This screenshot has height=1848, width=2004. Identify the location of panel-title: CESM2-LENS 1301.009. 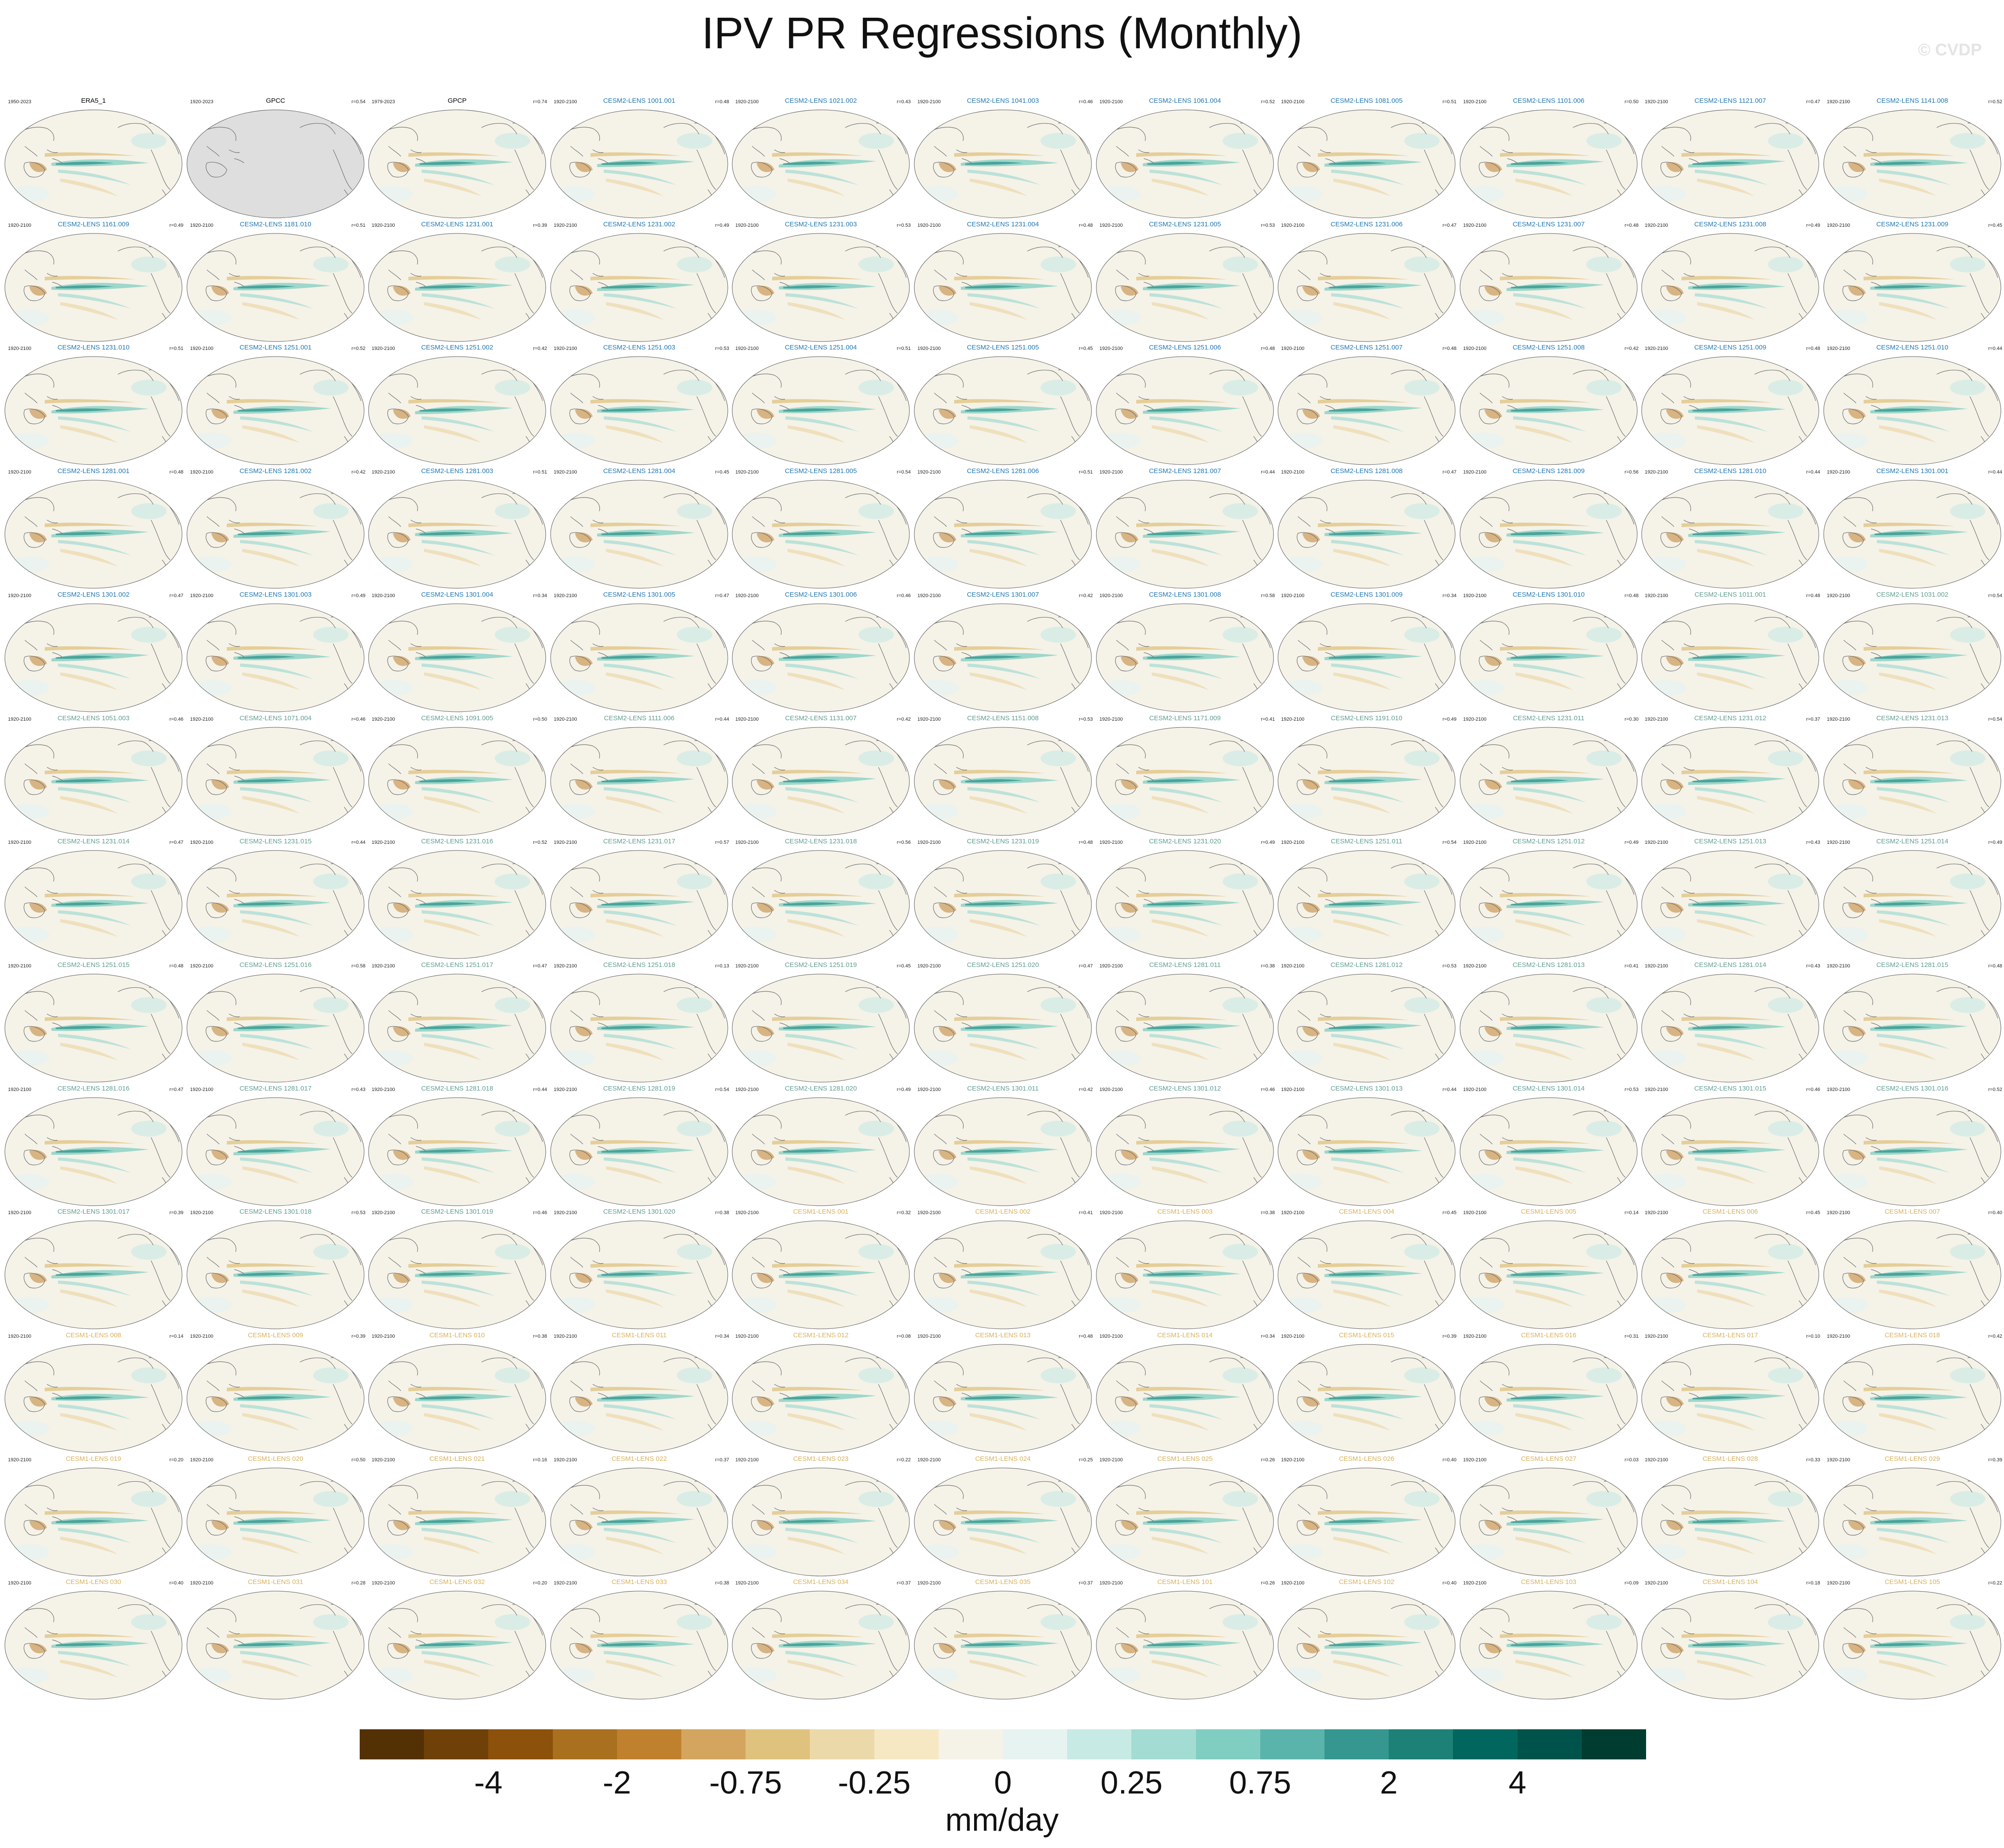
(1366, 595).